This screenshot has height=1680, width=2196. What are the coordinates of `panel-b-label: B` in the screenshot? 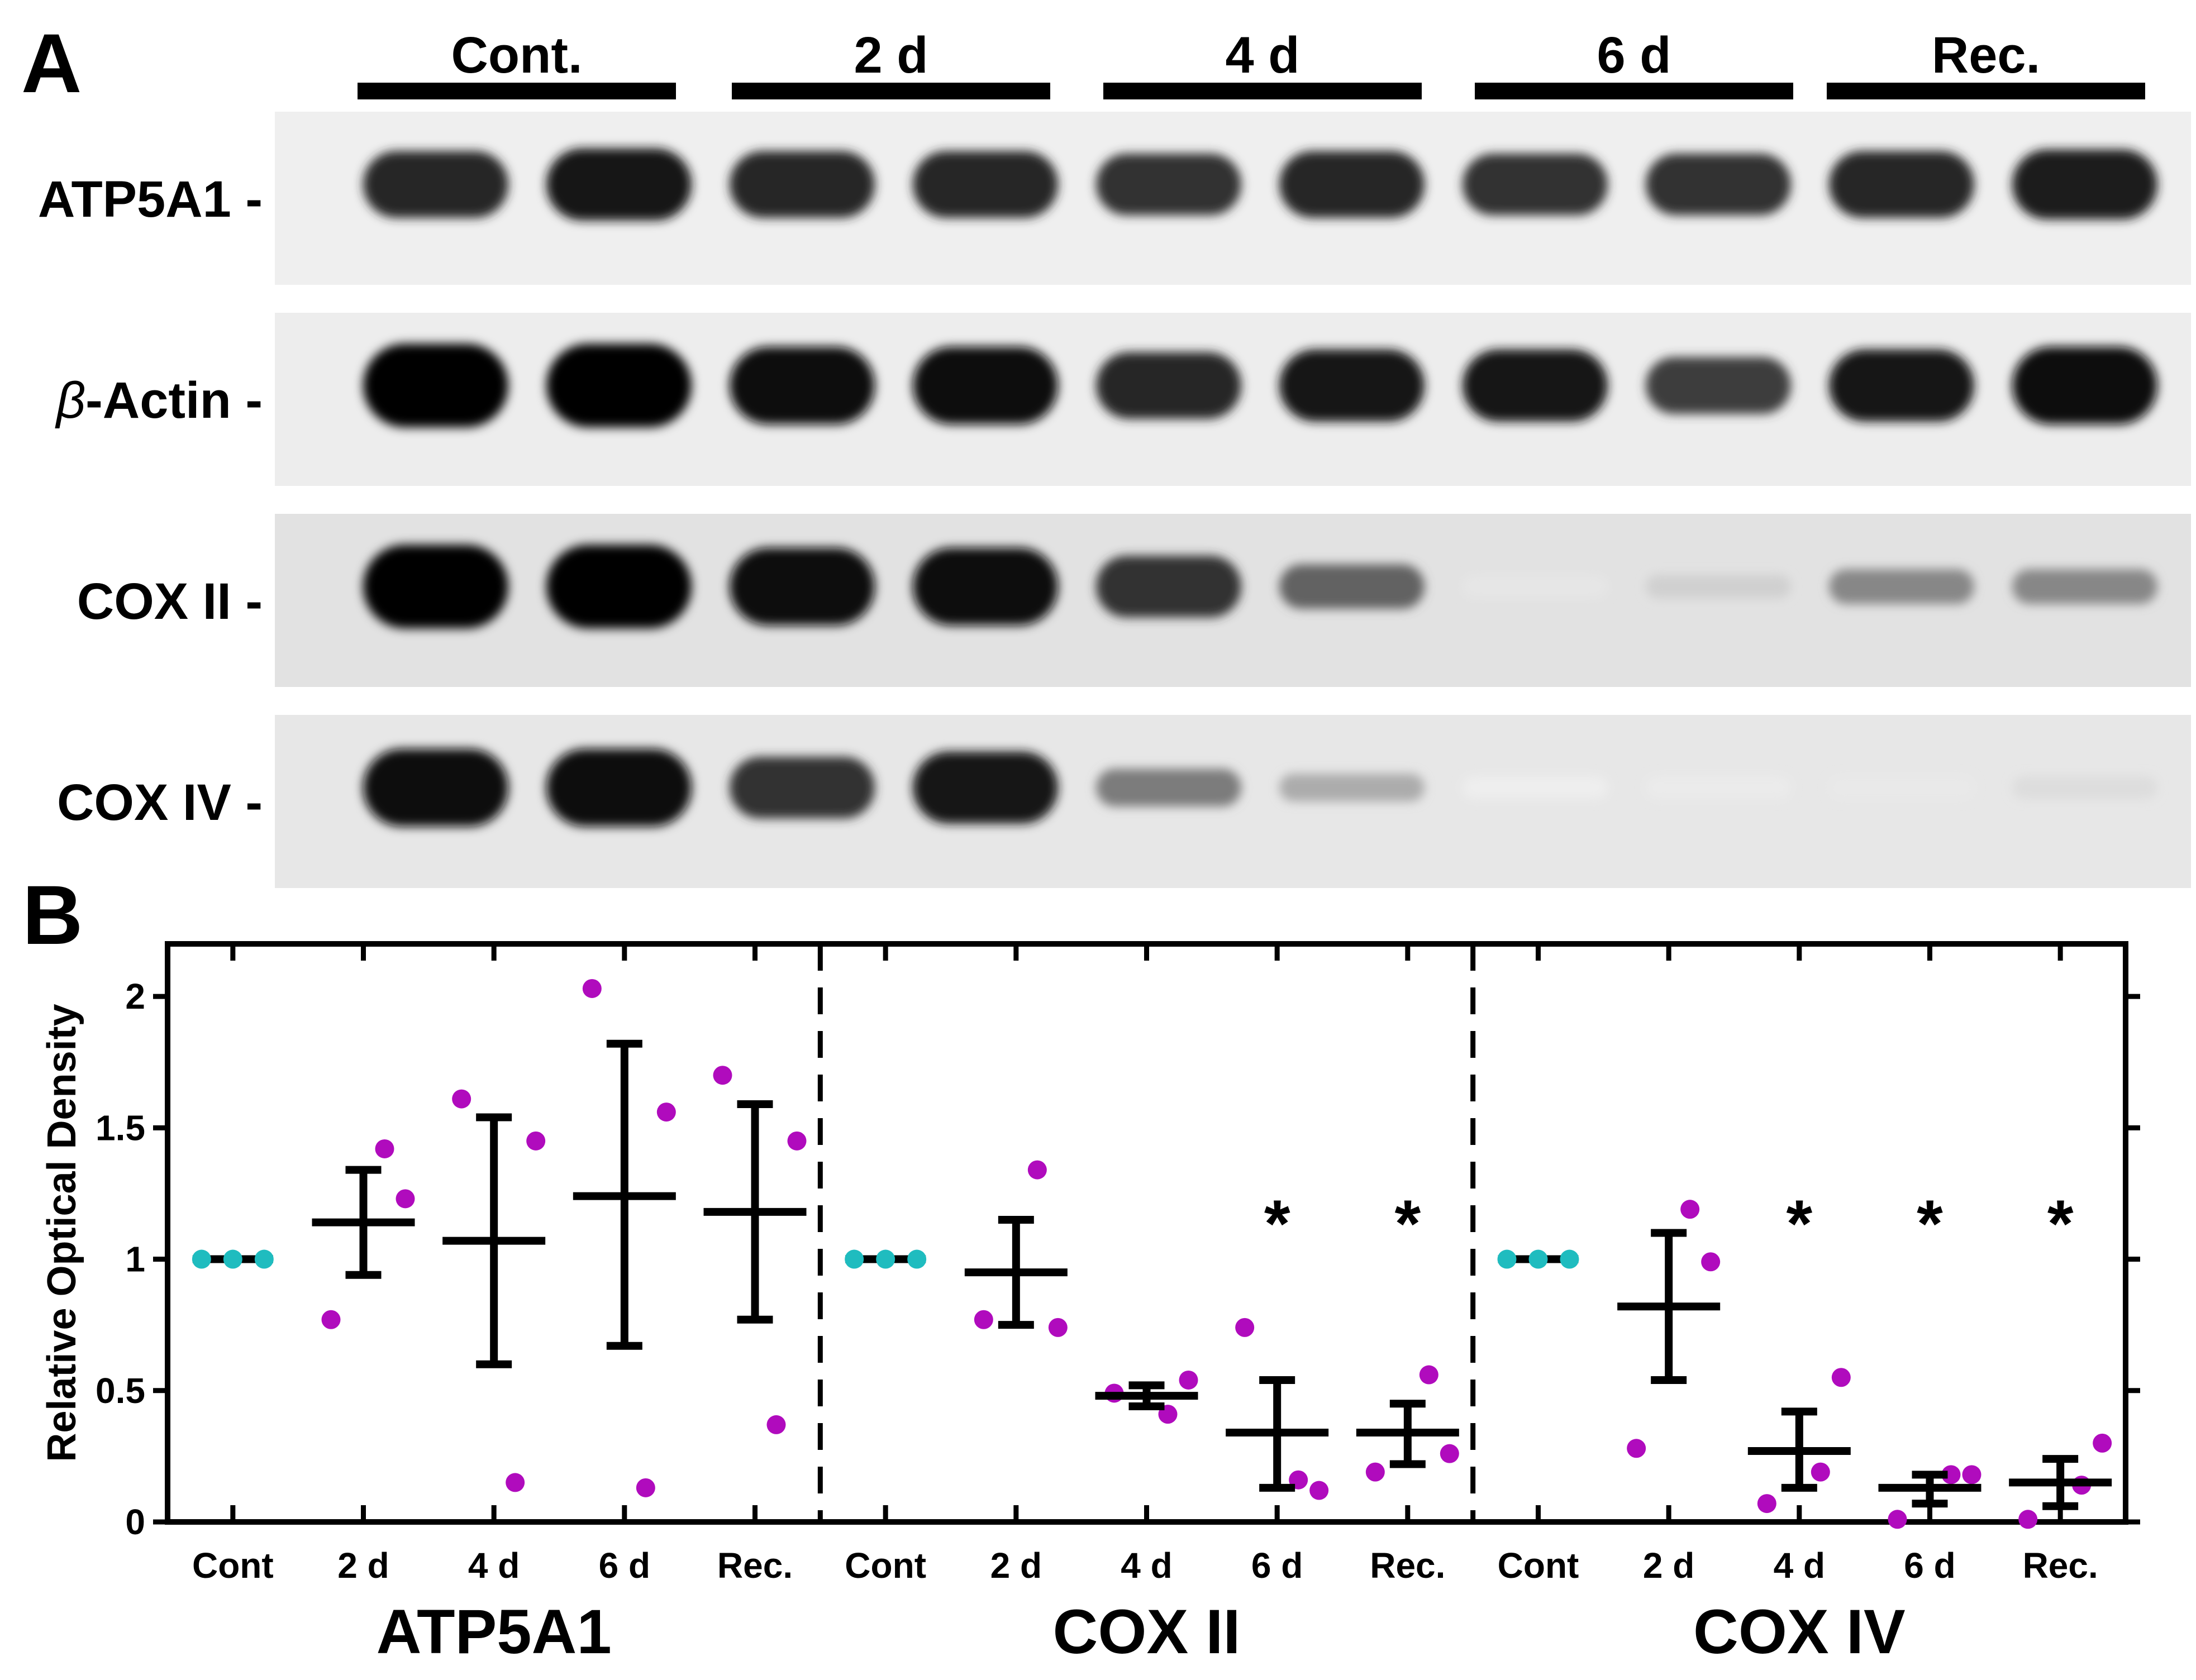 It's located at (52, 915).